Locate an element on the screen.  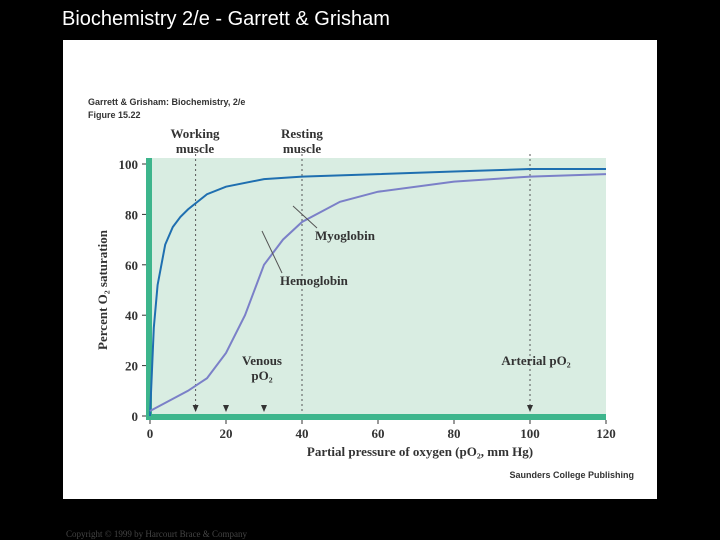
x-tick-label: 20 is located at coordinates (226, 433).